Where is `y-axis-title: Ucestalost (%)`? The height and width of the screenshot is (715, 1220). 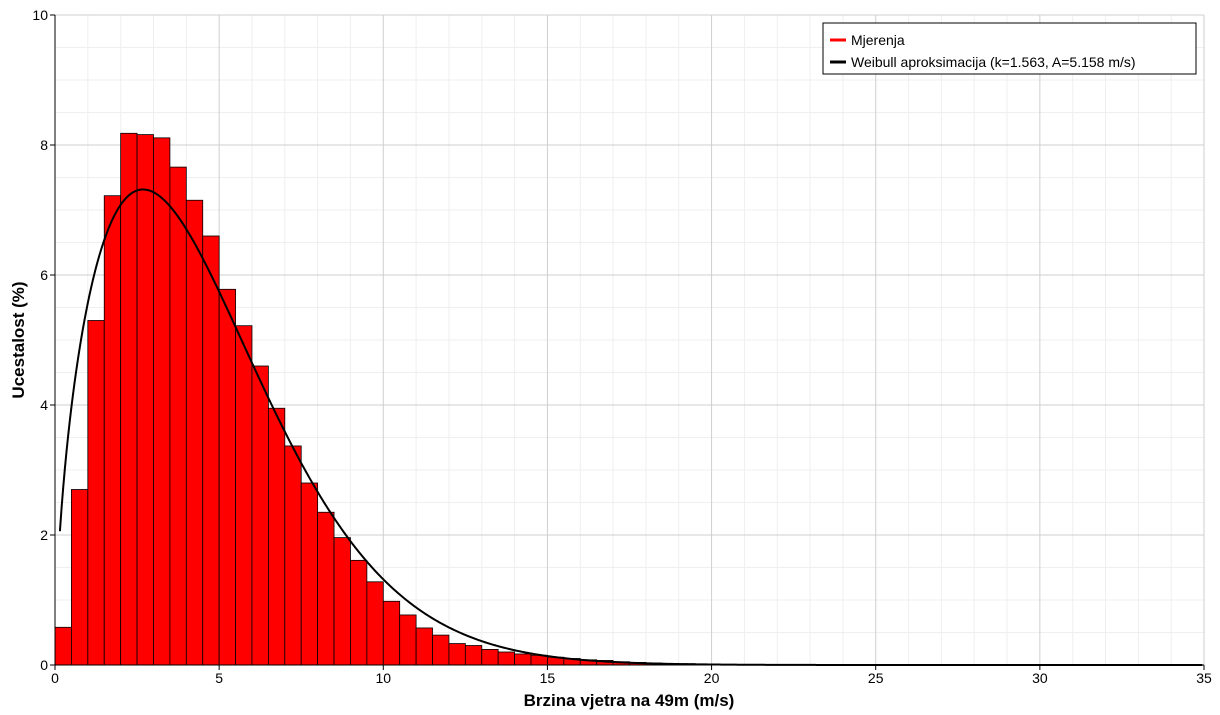
y-axis-title: Ucestalost (%) is located at coordinates (18, 339).